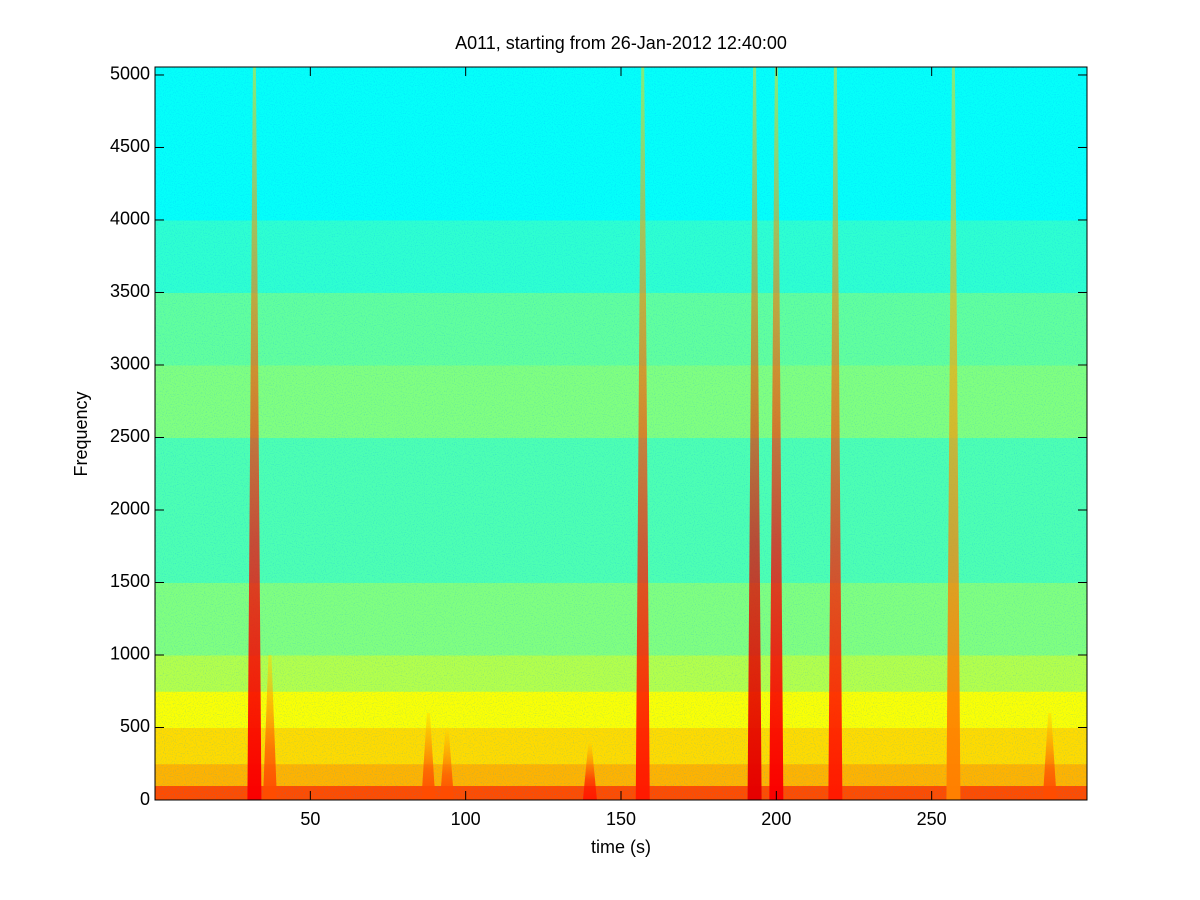 This screenshot has width=1200, height=900. What do you see at coordinates (130, 436) in the screenshot?
I see `y-tick-label: 2500` at bounding box center [130, 436].